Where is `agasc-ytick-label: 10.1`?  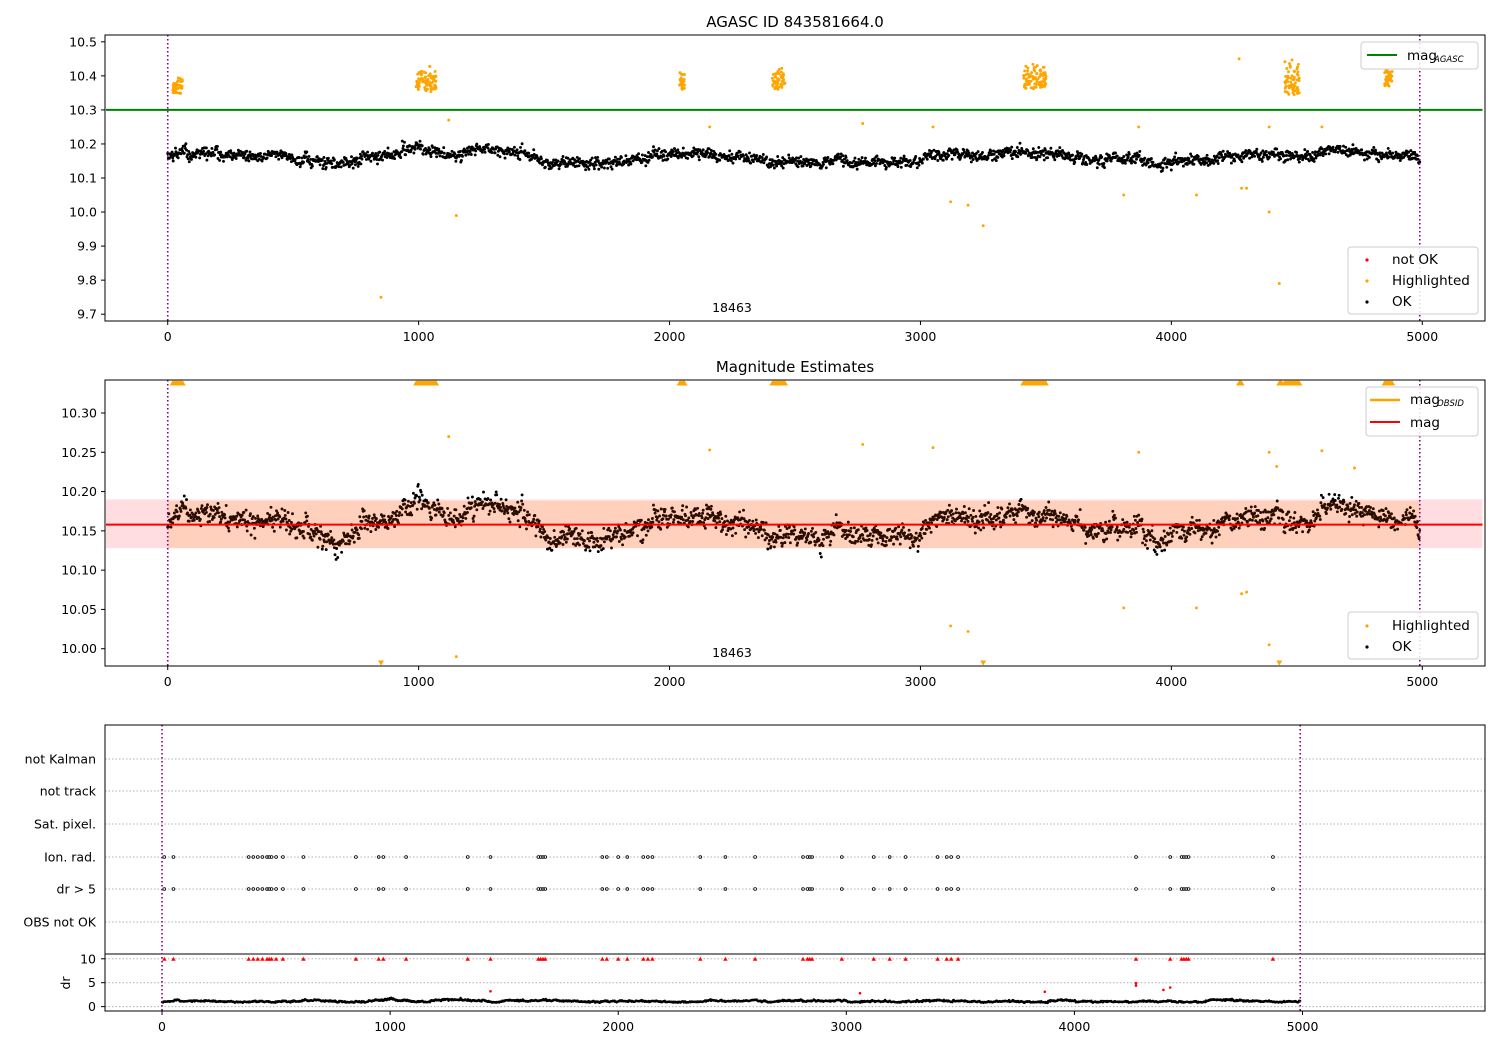
agasc-ytick-label: 10.1 is located at coordinates (83, 178).